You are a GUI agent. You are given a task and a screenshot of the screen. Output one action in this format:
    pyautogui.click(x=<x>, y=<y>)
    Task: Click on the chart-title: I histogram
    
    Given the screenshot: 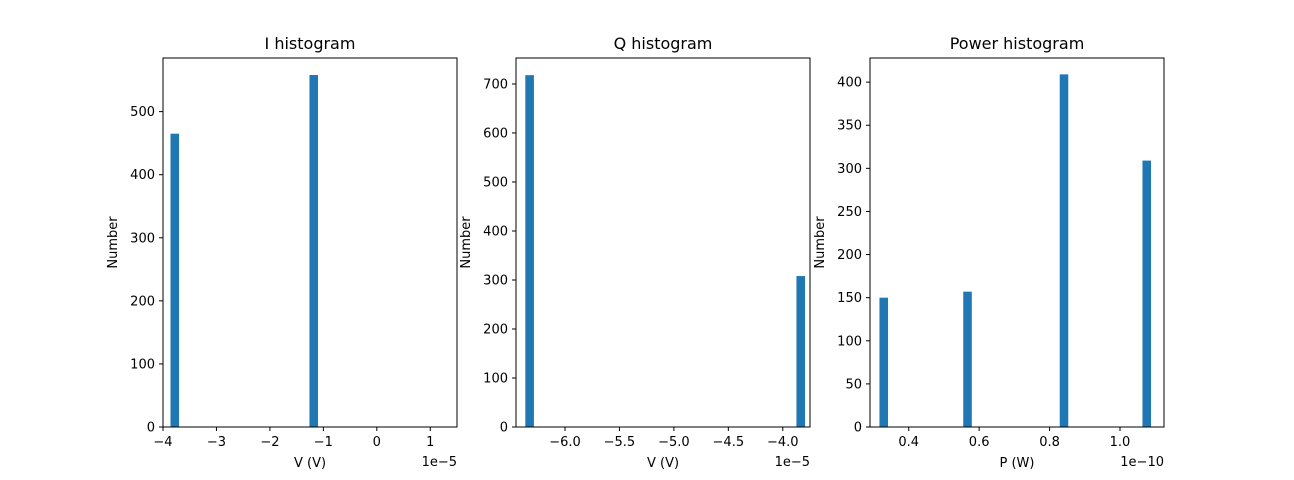 What is the action you would take?
    pyautogui.click(x=310, y=43)
    